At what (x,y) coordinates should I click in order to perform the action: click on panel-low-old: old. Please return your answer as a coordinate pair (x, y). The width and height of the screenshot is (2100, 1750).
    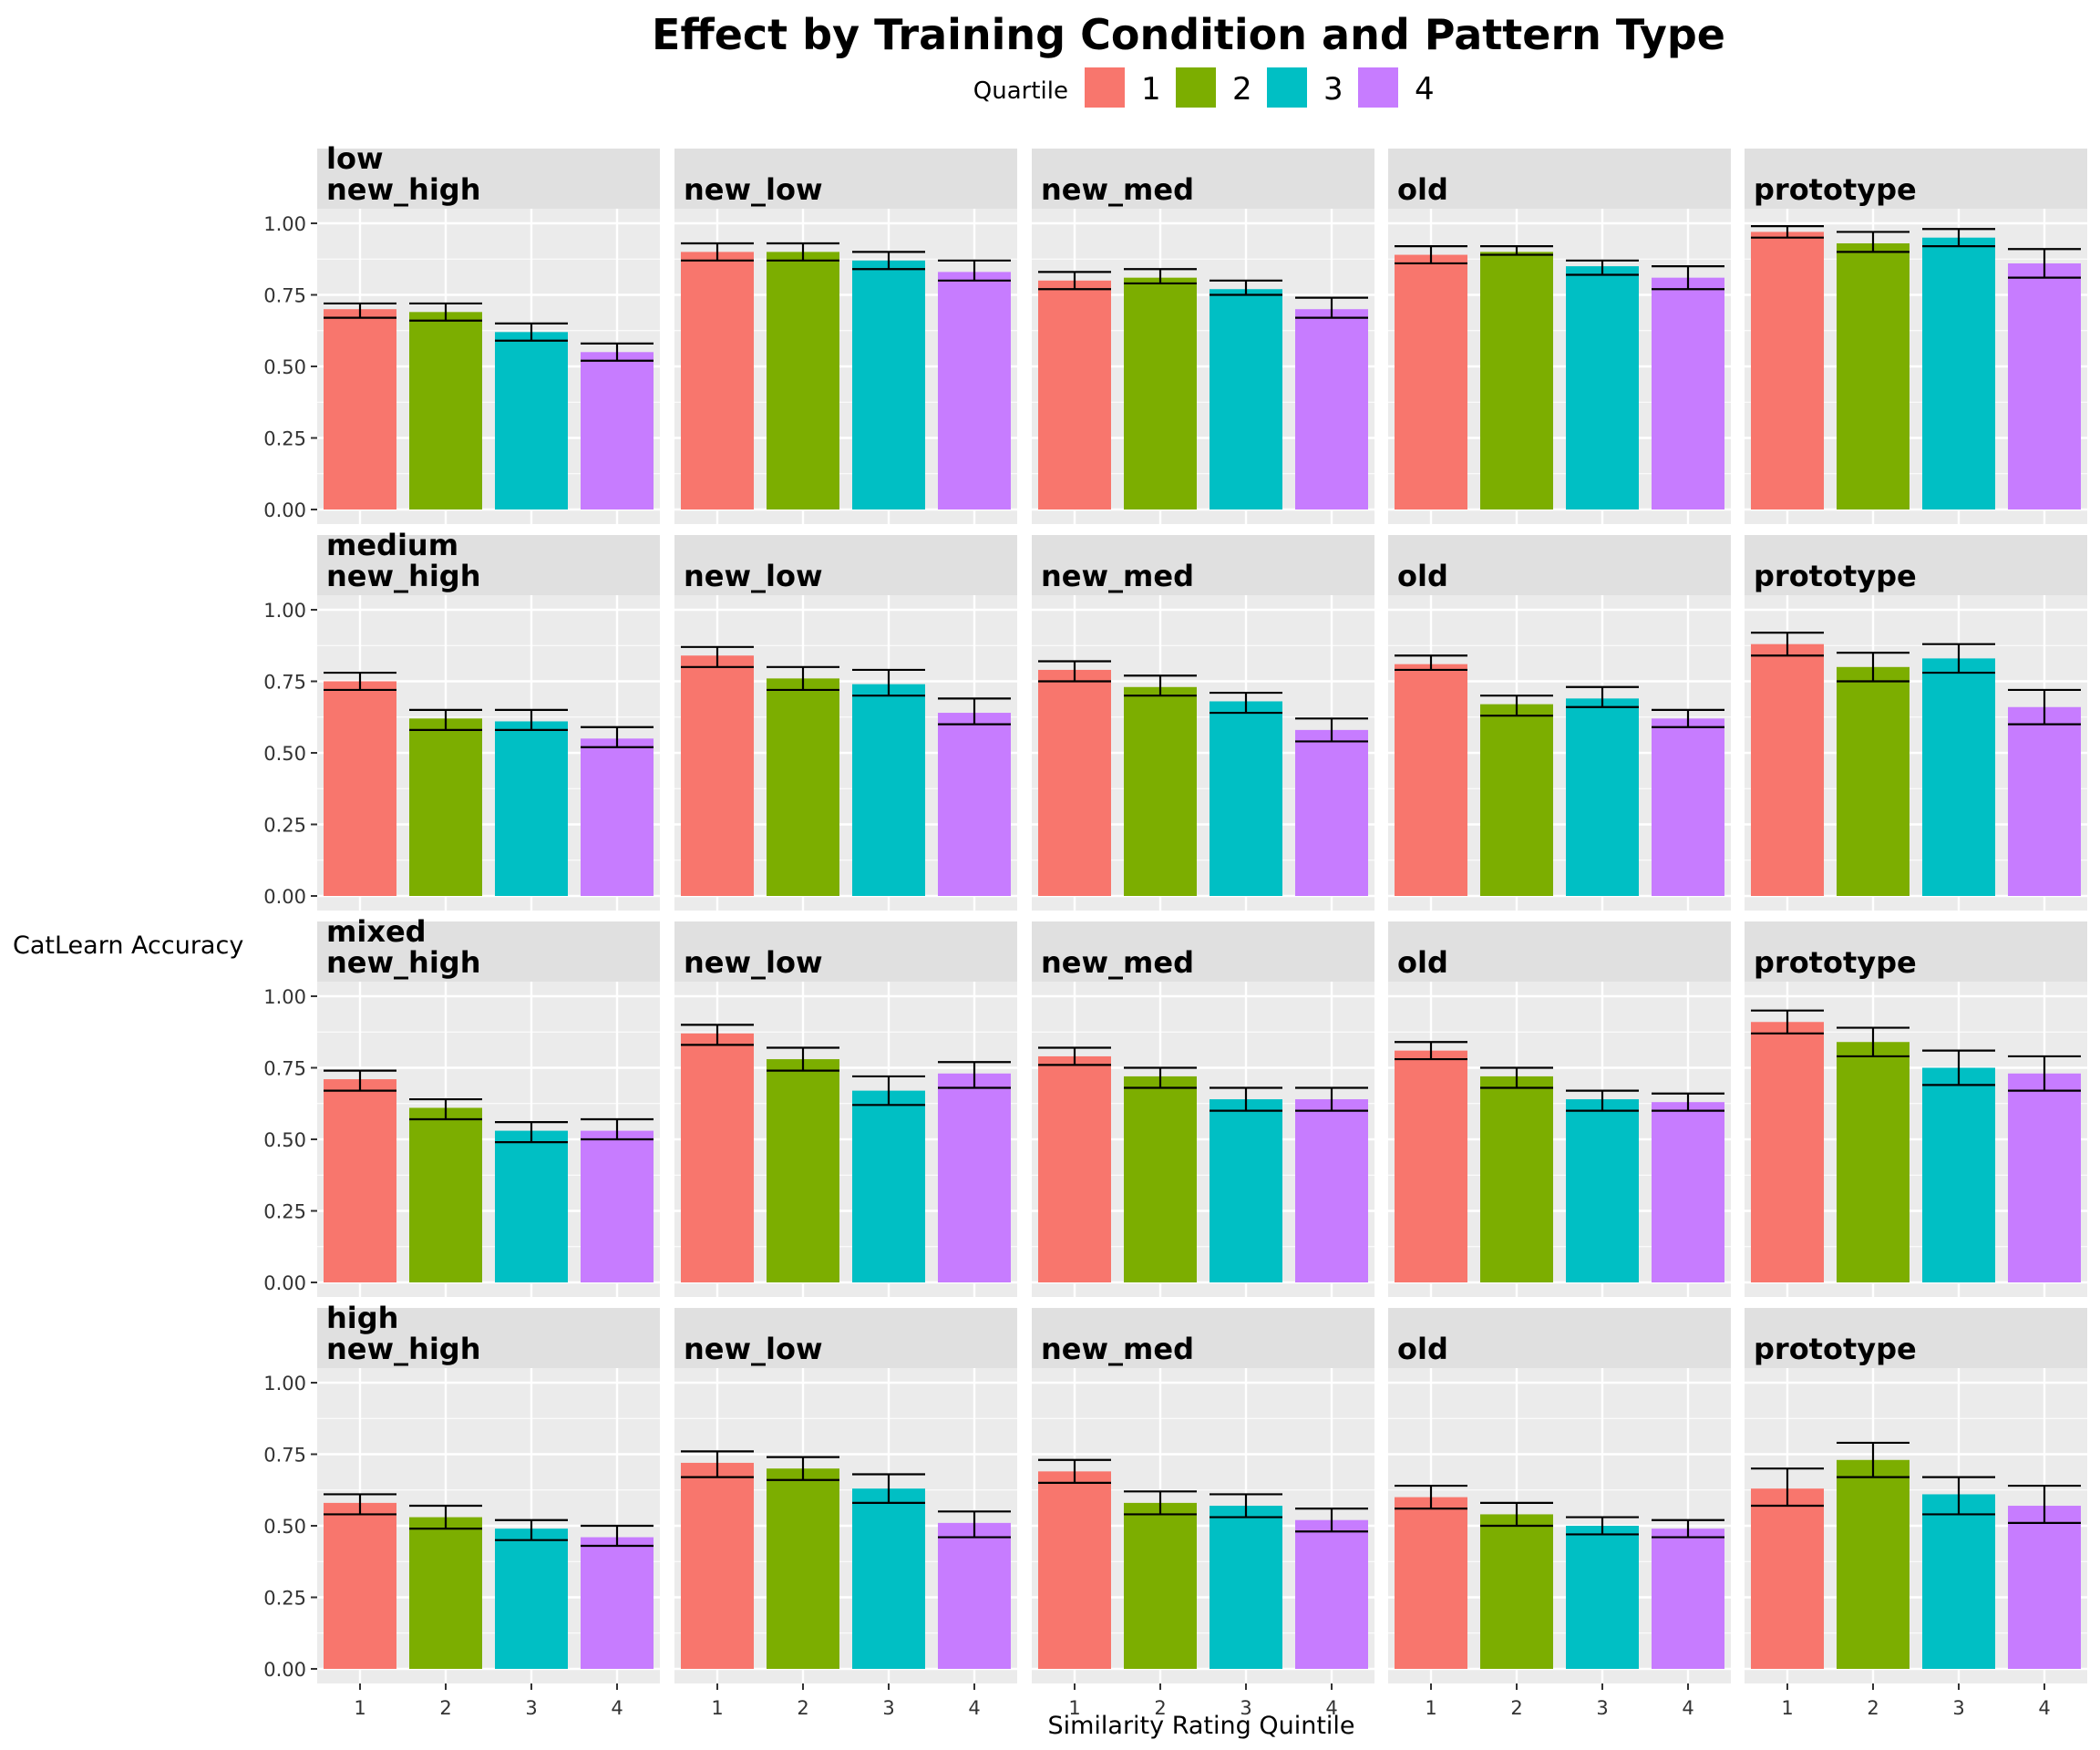
    Looking at the image, I should click on (1559, 336).